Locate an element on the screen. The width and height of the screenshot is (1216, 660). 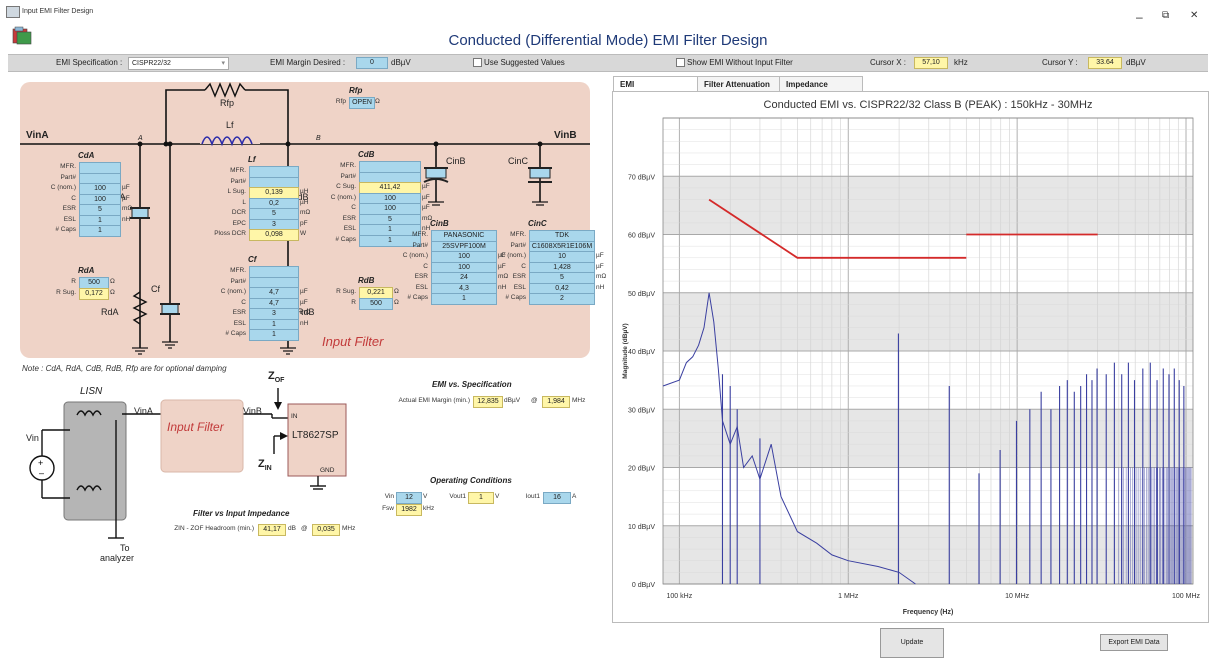
cinc-row-label: Part# is located at coordinates (518, 245).